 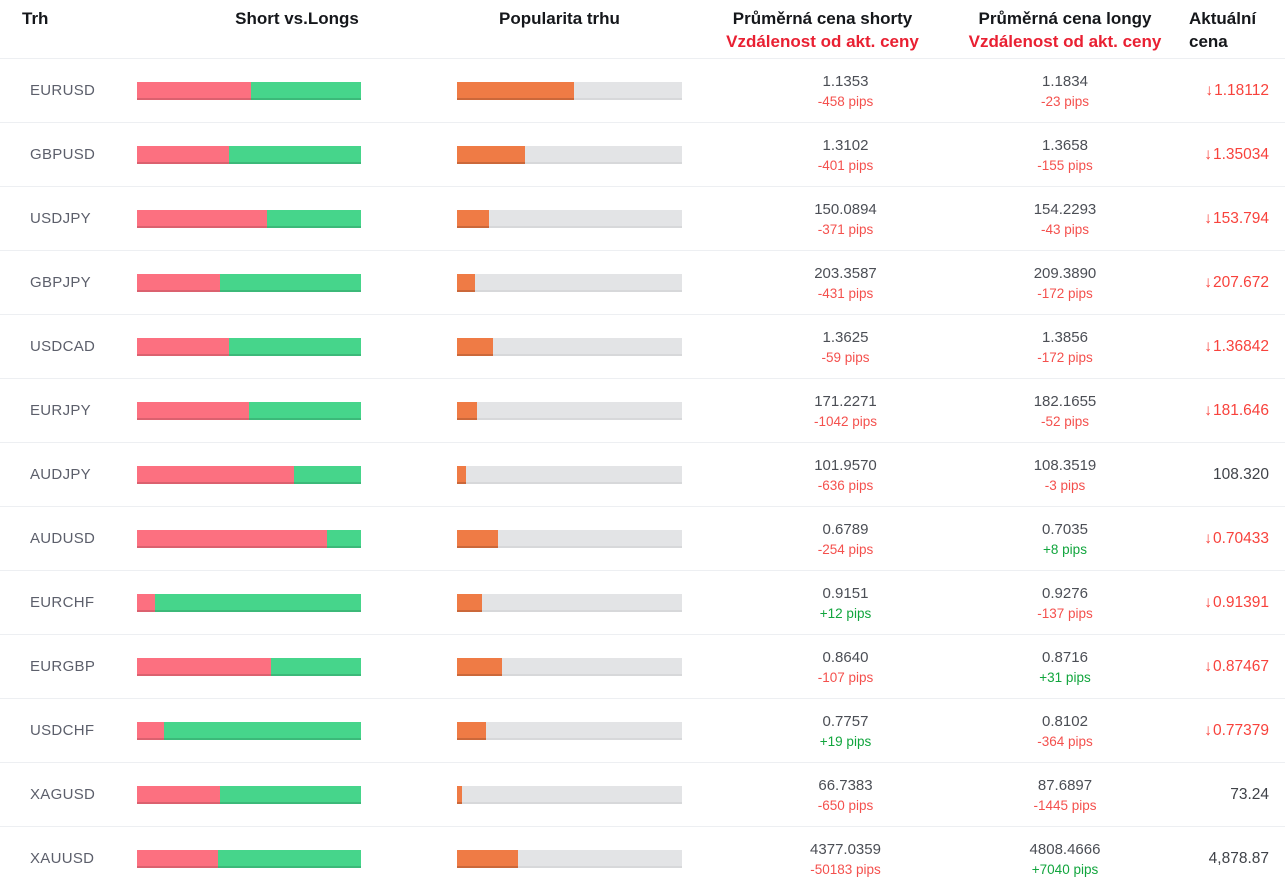 What do you see at coordinates (1065, 849) in the screenshot?
I see `avg-long-price: 4808.4666` at bounding box center [1065, 849].